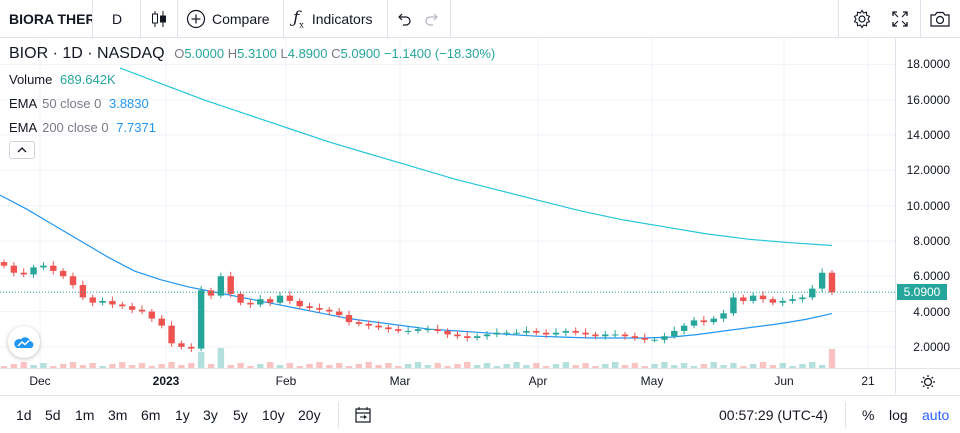 The width and height of the screenshot is (960, 433). I want to click on ema50-legend: EMA 50 close 0 3.8830, so click(79, 103).